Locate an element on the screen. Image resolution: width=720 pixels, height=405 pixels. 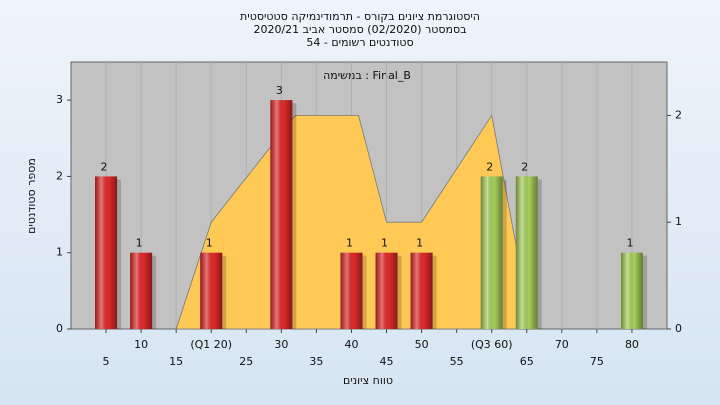
data-label: 3 is located at coordinates (279, 90).